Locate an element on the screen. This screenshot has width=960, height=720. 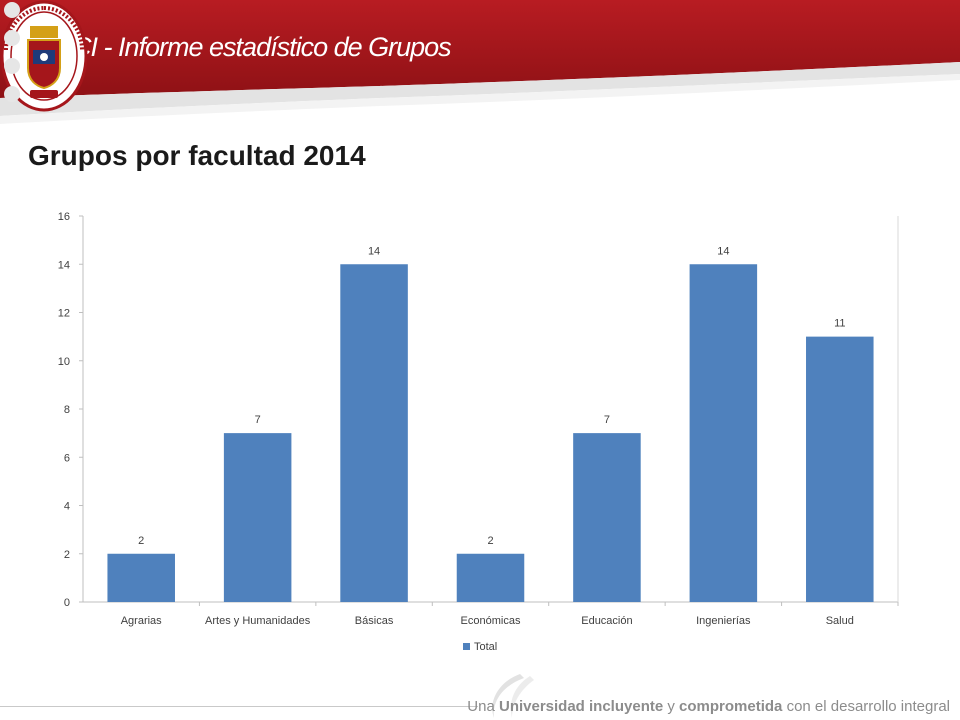
legend-swatch is located at coordinates (466, 646).